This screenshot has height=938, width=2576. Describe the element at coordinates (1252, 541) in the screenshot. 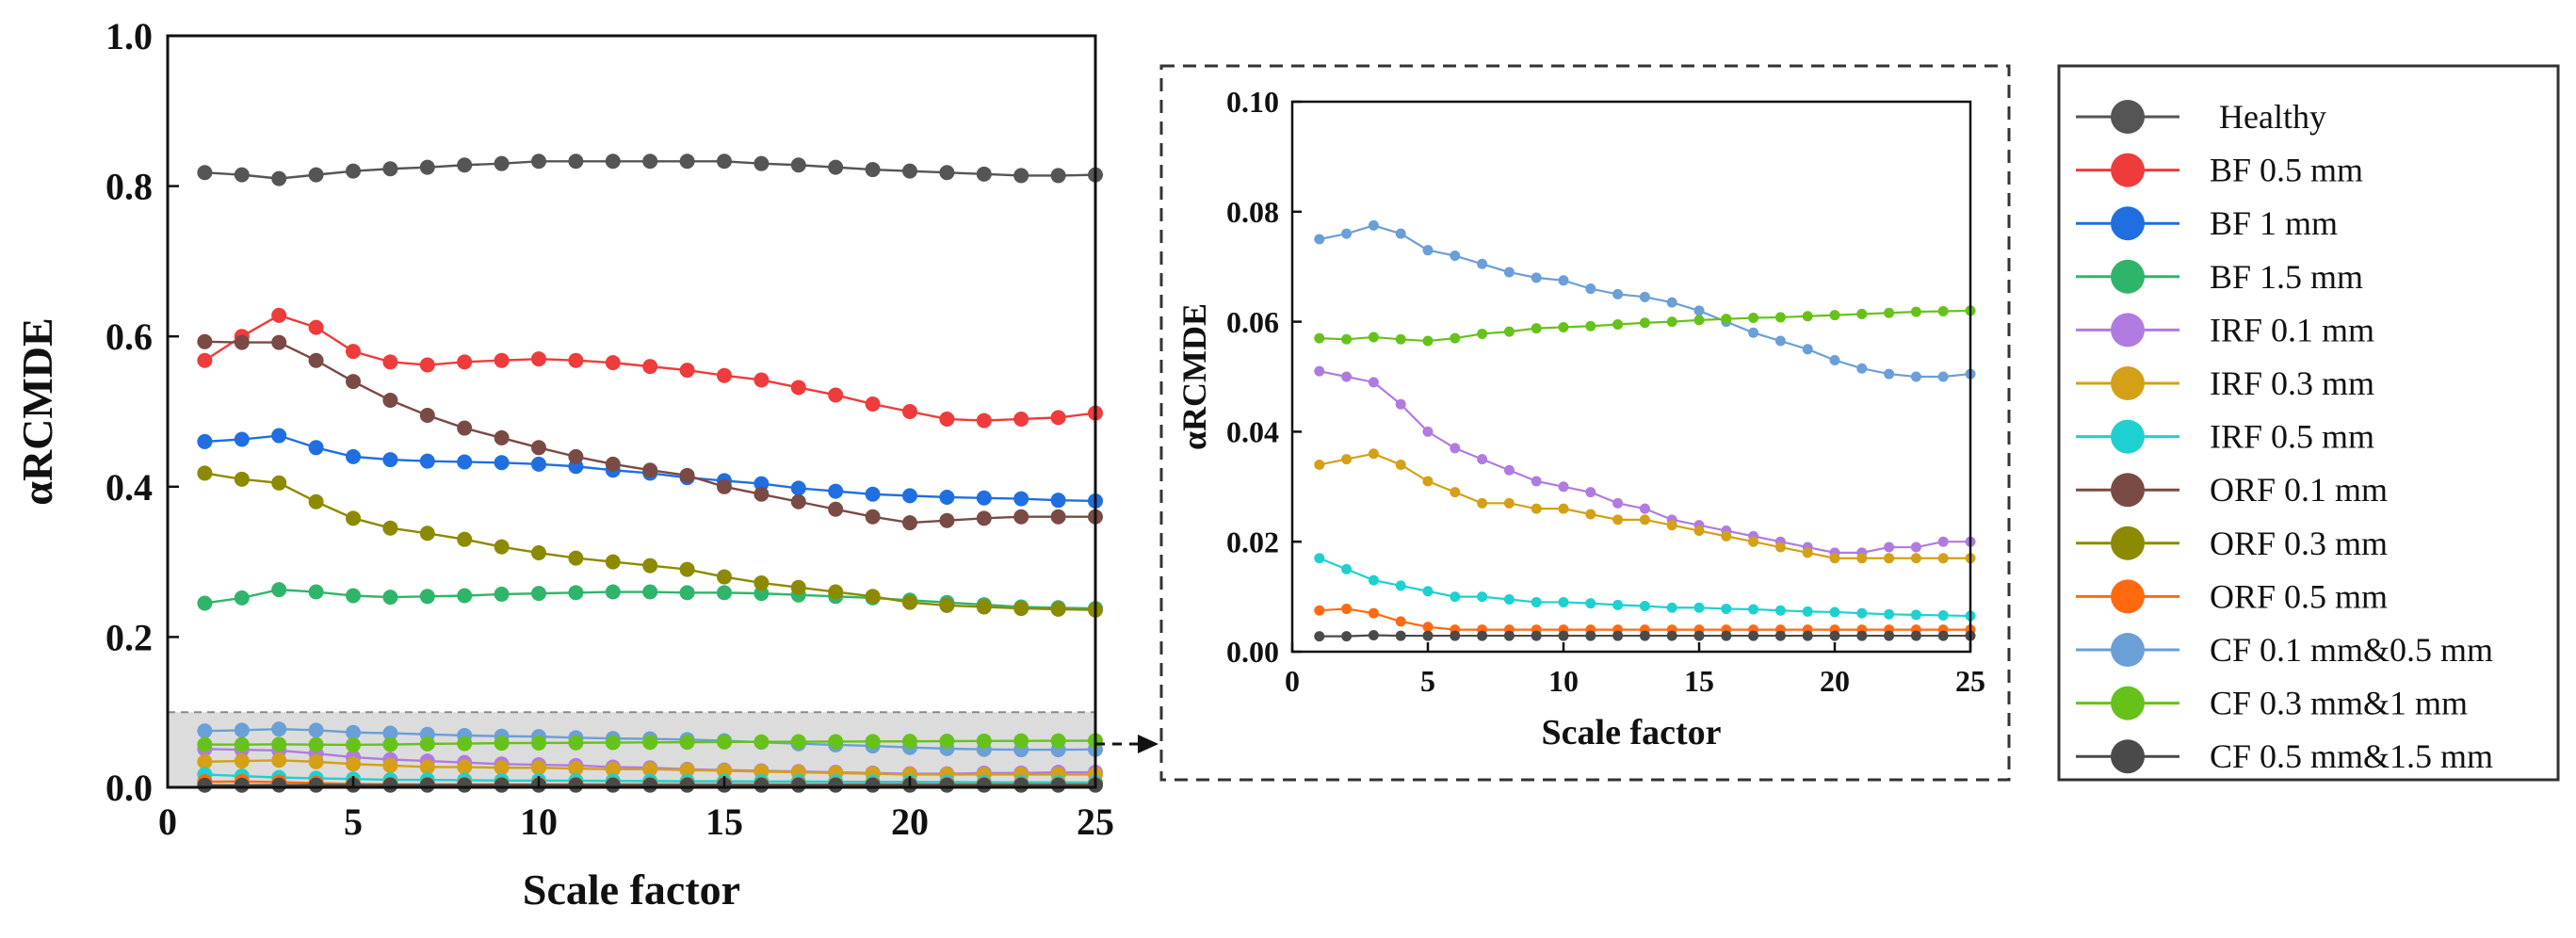

I see `y-tick-label: 0.02` at that location.